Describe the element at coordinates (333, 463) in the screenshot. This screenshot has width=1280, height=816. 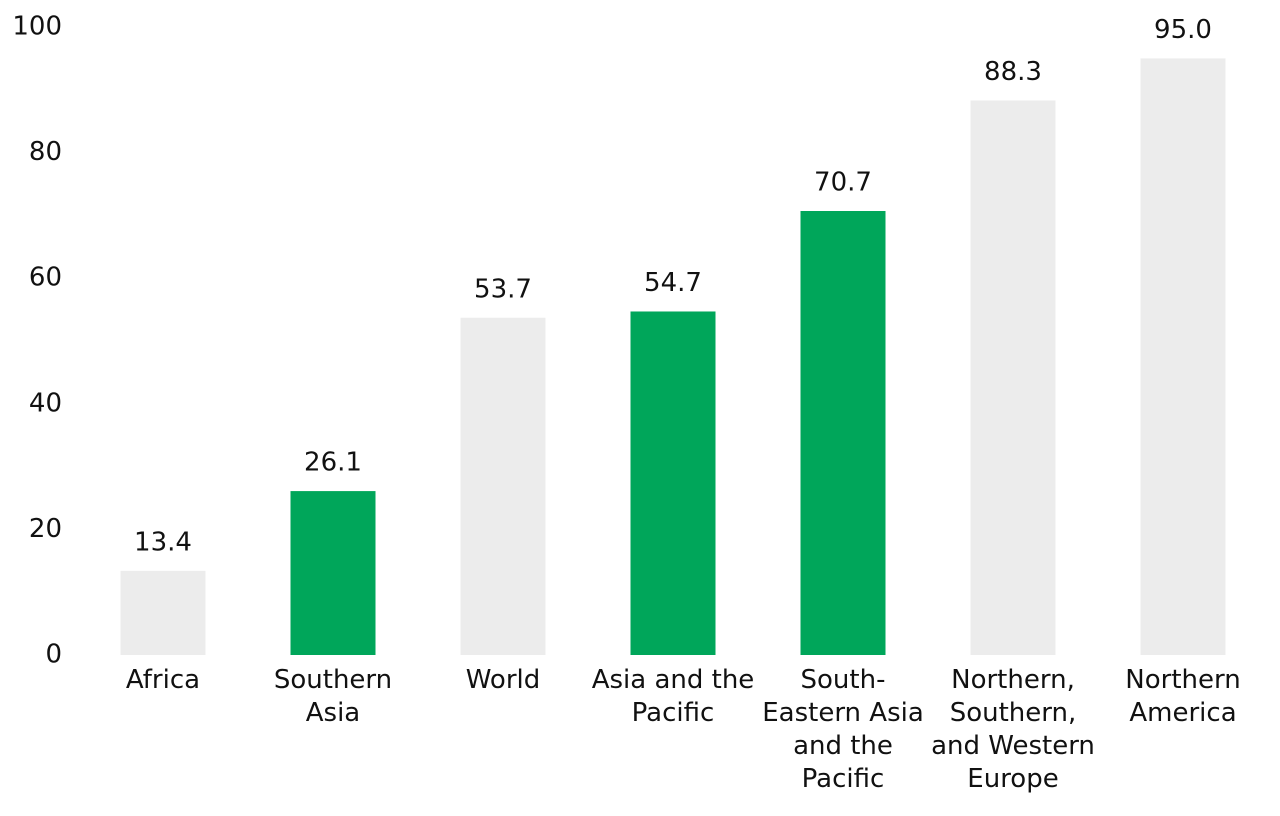
I see `value-label: 26.1` at that location.